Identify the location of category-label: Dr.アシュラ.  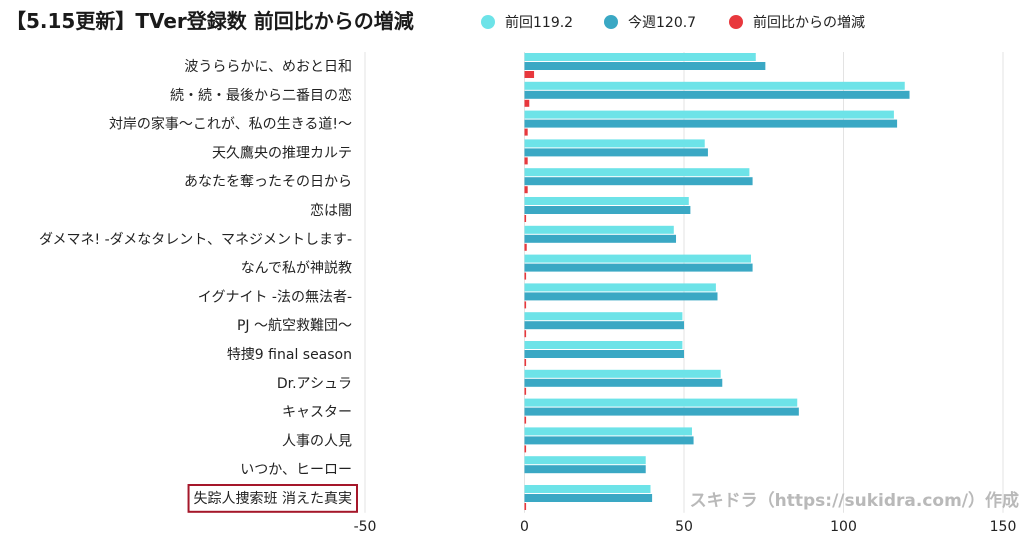
(314, 384).